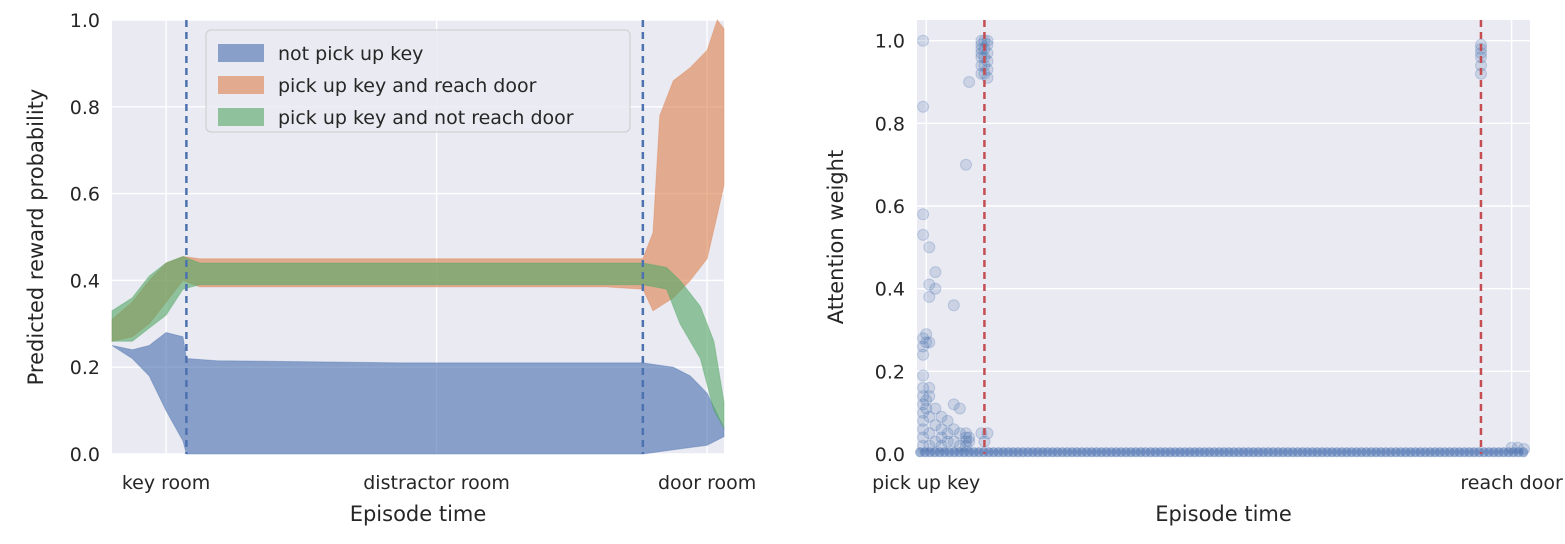 The height and width of the screenshot is (544, 1565). Describe the element at coordinates (426, 118) in the screenshot. I see `legend-label: pick up key and not reach door` at that location.